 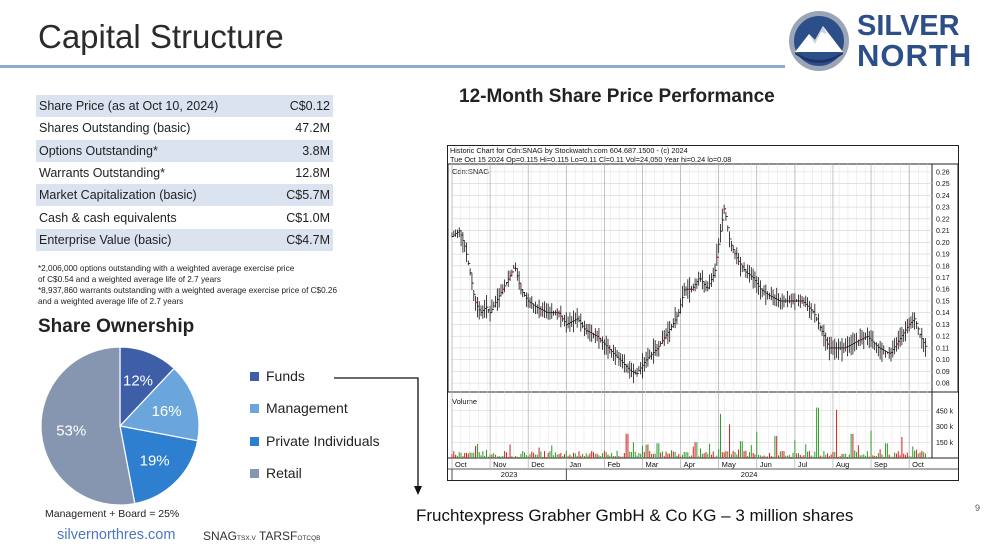 I want to click on price-chart-heading: 12-Month Share Price Performance, so click(x=617, y=96).